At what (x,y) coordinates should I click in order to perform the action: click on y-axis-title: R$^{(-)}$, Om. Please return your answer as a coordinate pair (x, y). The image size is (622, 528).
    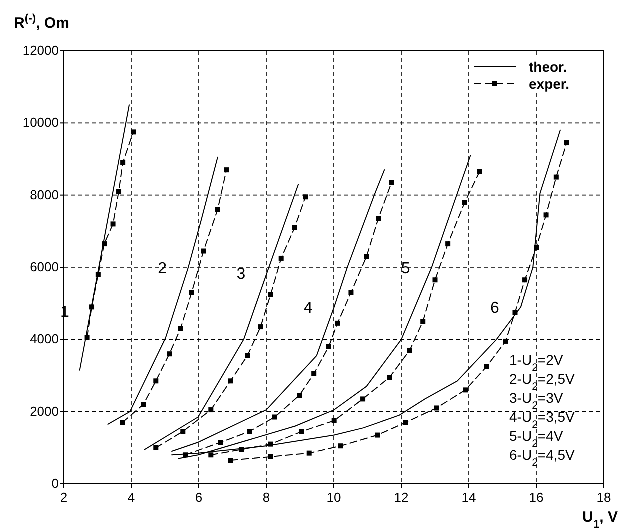
    Looking at the image, I should click on (42, 22).